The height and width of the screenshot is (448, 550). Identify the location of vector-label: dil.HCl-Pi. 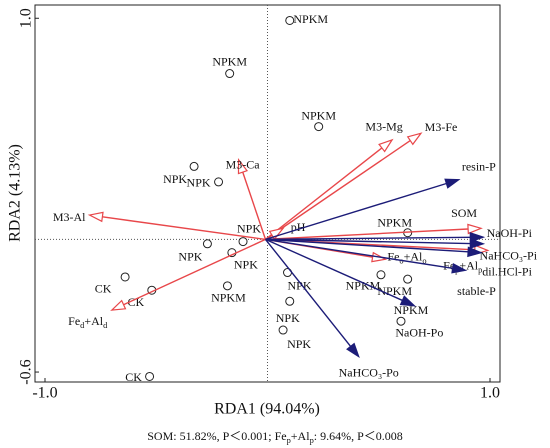
(507, 271).